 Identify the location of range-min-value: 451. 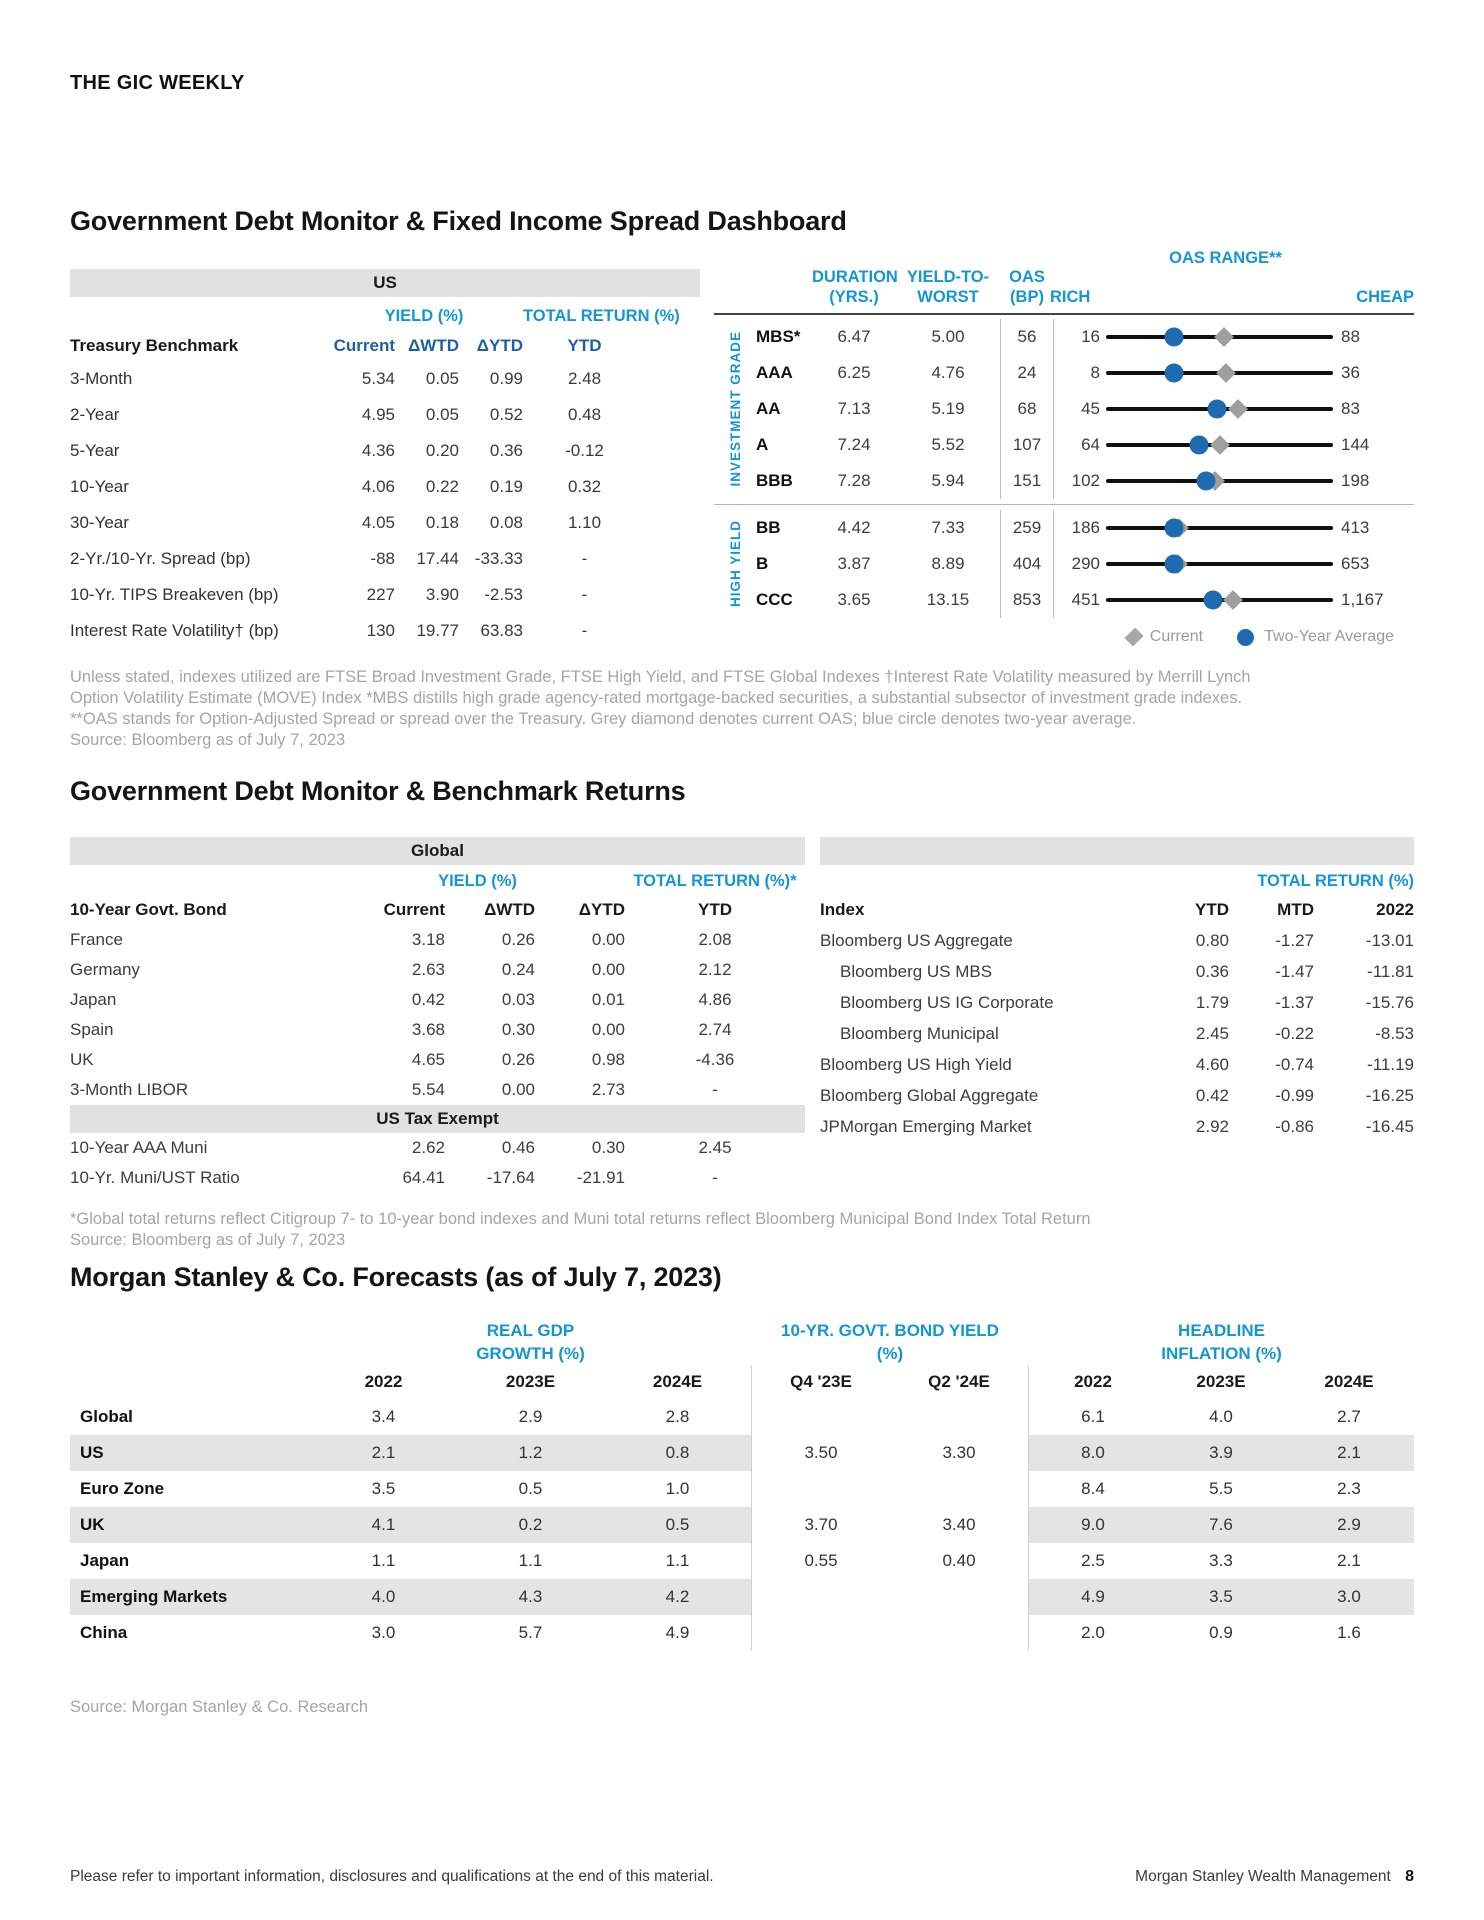
(1085, 599).